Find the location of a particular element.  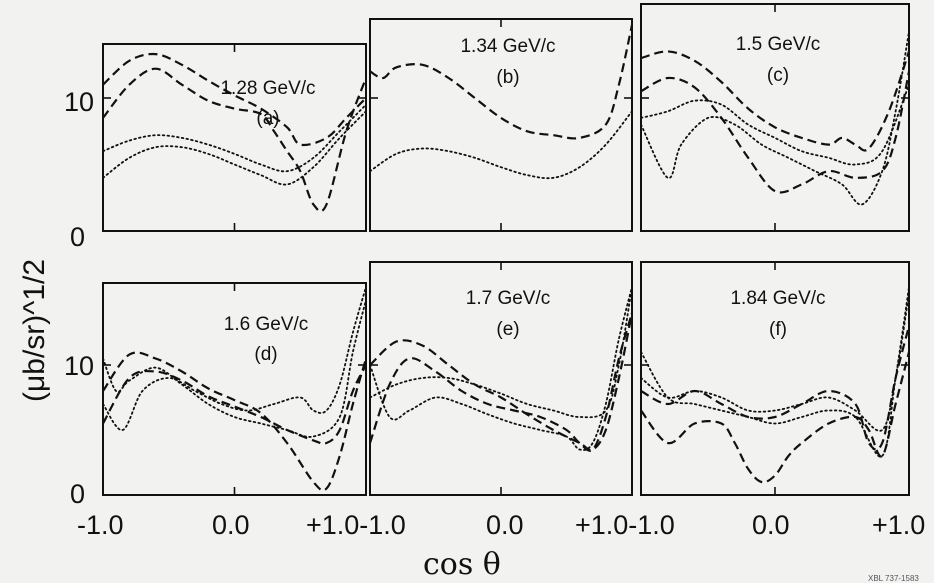

y-tick-label-top-0: 0 is located at coordinates (77, 237).